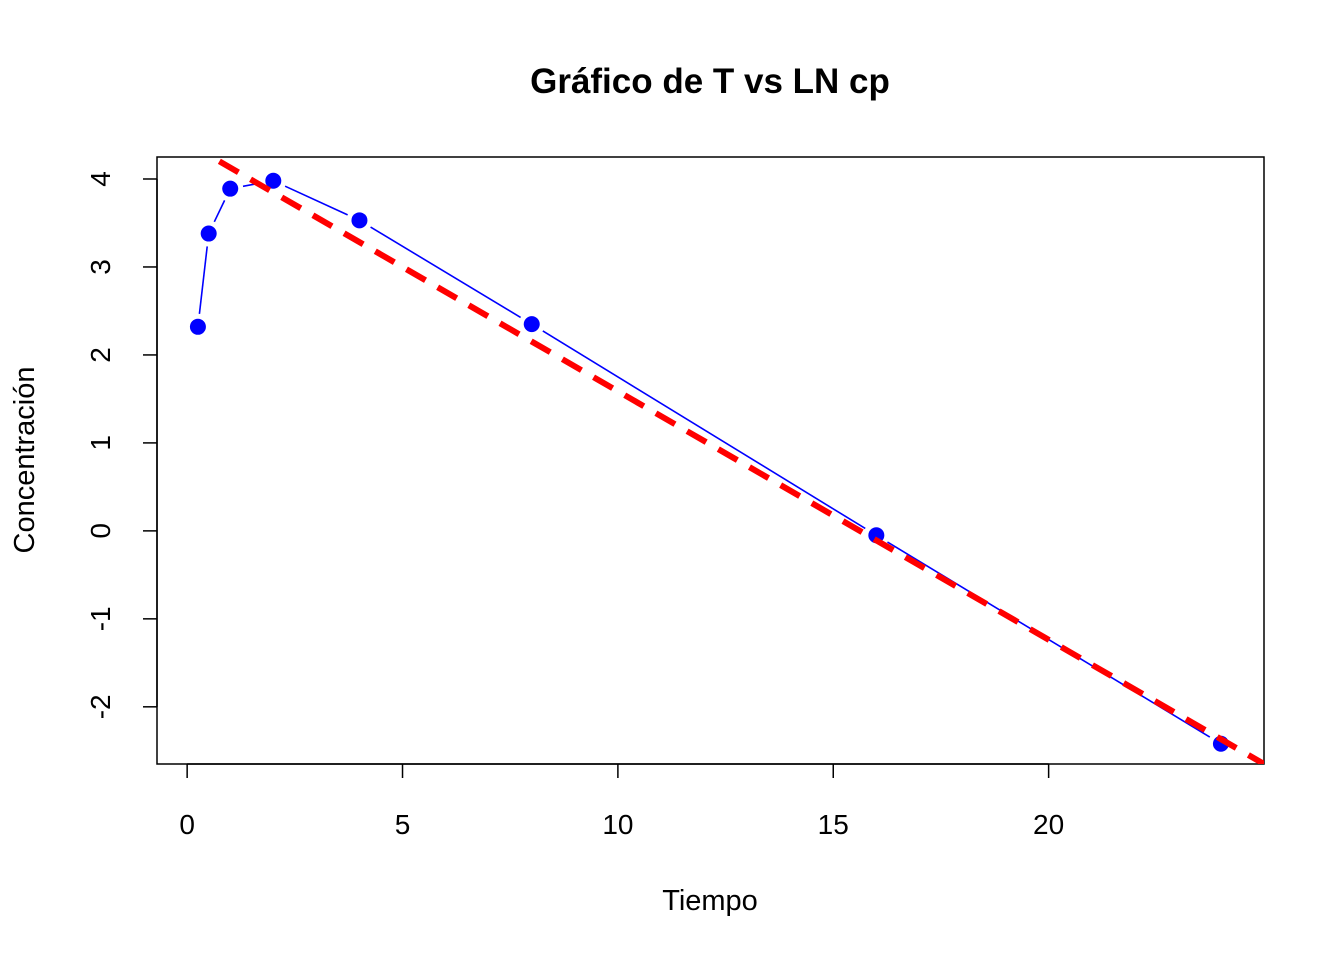  I want to click on y-axis-label: Concentración, so click(25, 460).